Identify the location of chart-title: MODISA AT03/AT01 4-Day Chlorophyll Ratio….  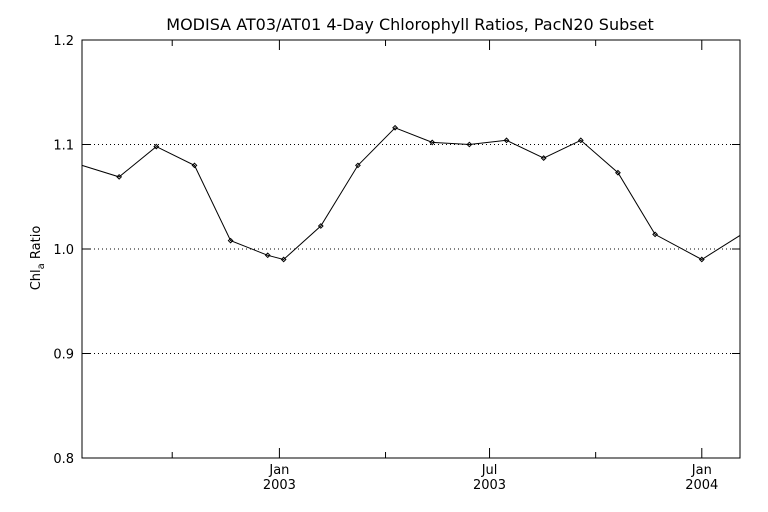
(409, 24).